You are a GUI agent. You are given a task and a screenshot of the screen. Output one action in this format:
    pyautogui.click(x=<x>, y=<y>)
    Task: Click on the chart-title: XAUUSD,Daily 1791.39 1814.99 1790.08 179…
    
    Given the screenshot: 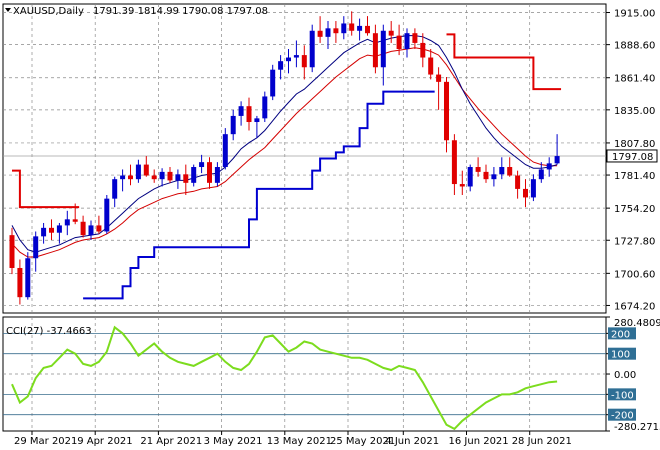 What is the action you would take?
    pyautogui.click(x=140, y=11)
    